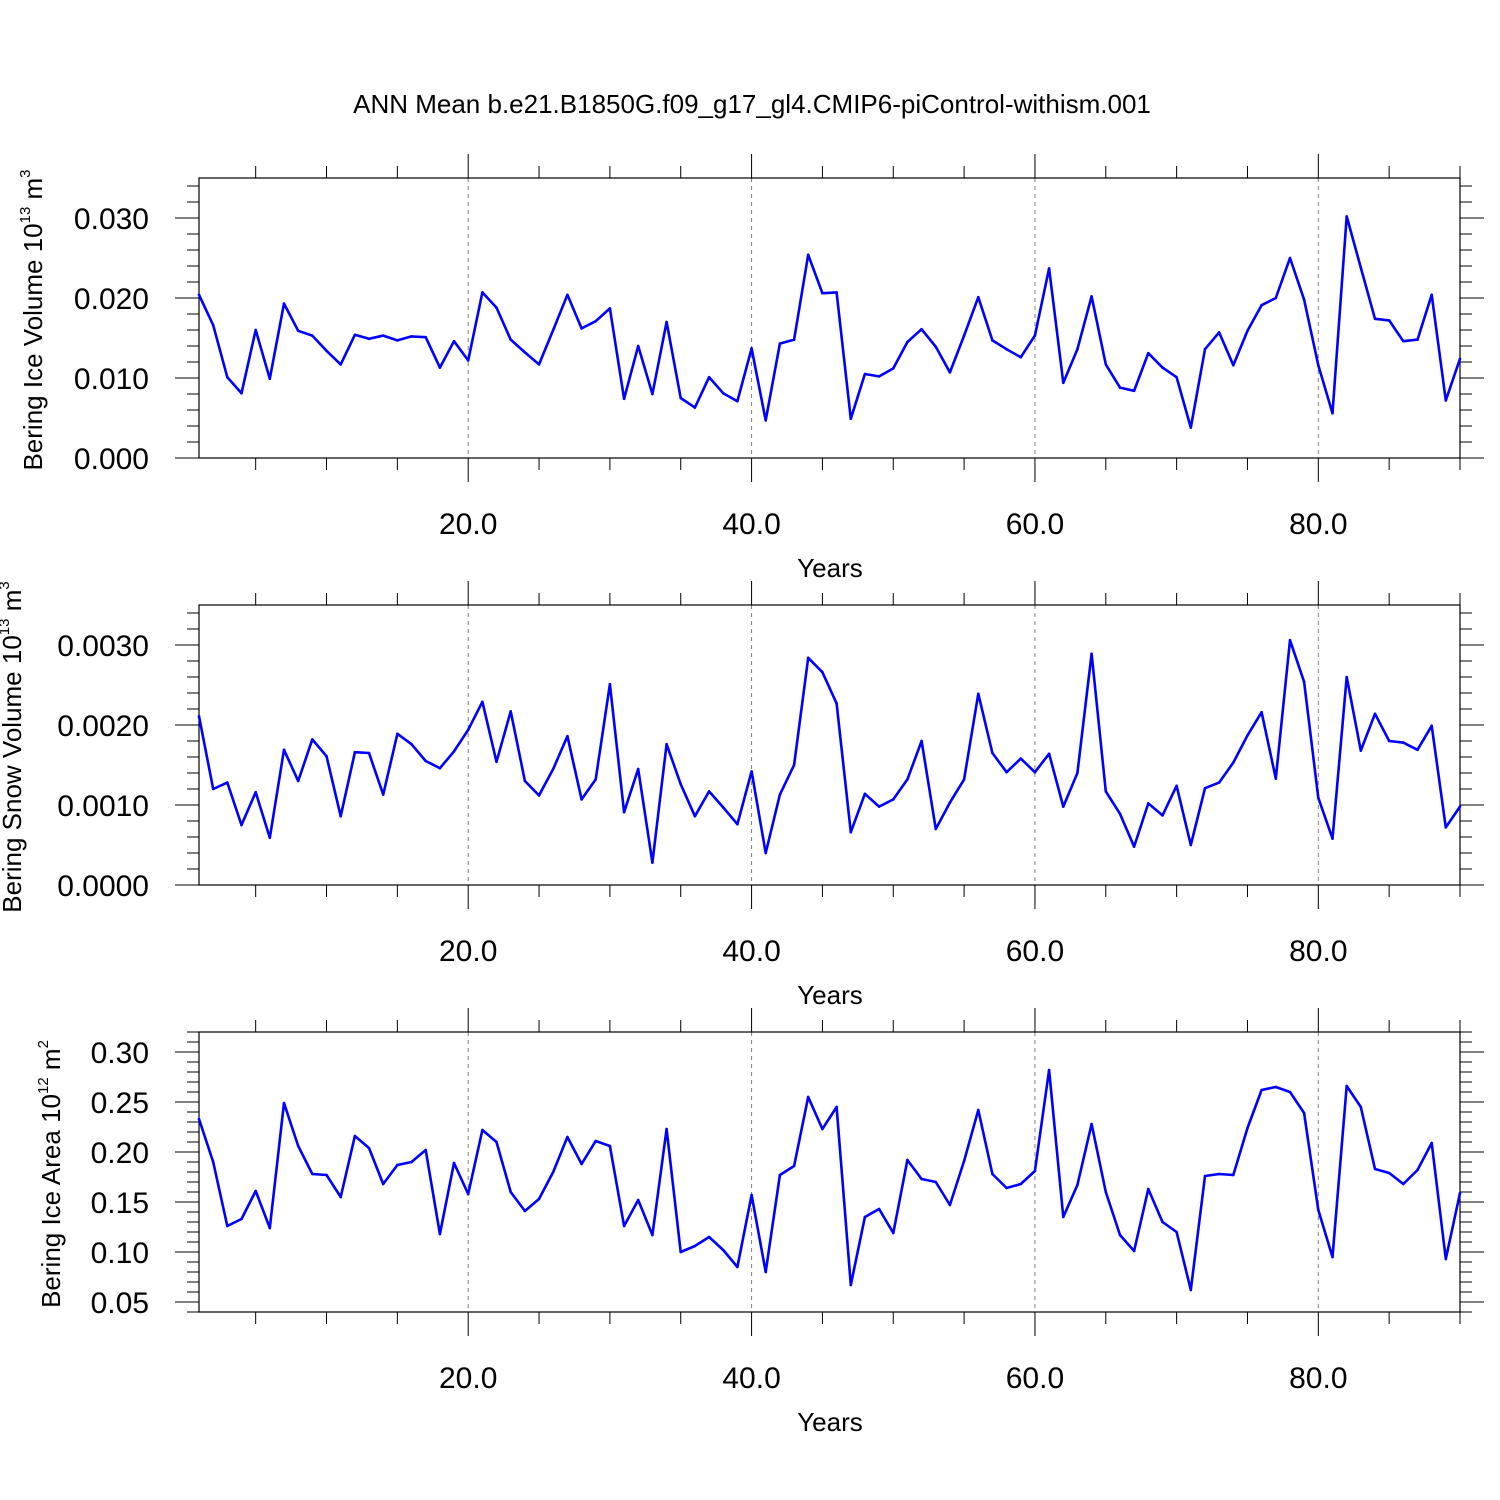 The image size is (1500, 1500). What do you see at coordinates (111, 459) in the screenshot?
I see `y-tick-label: 0.000` at bounding box center [111, 459].